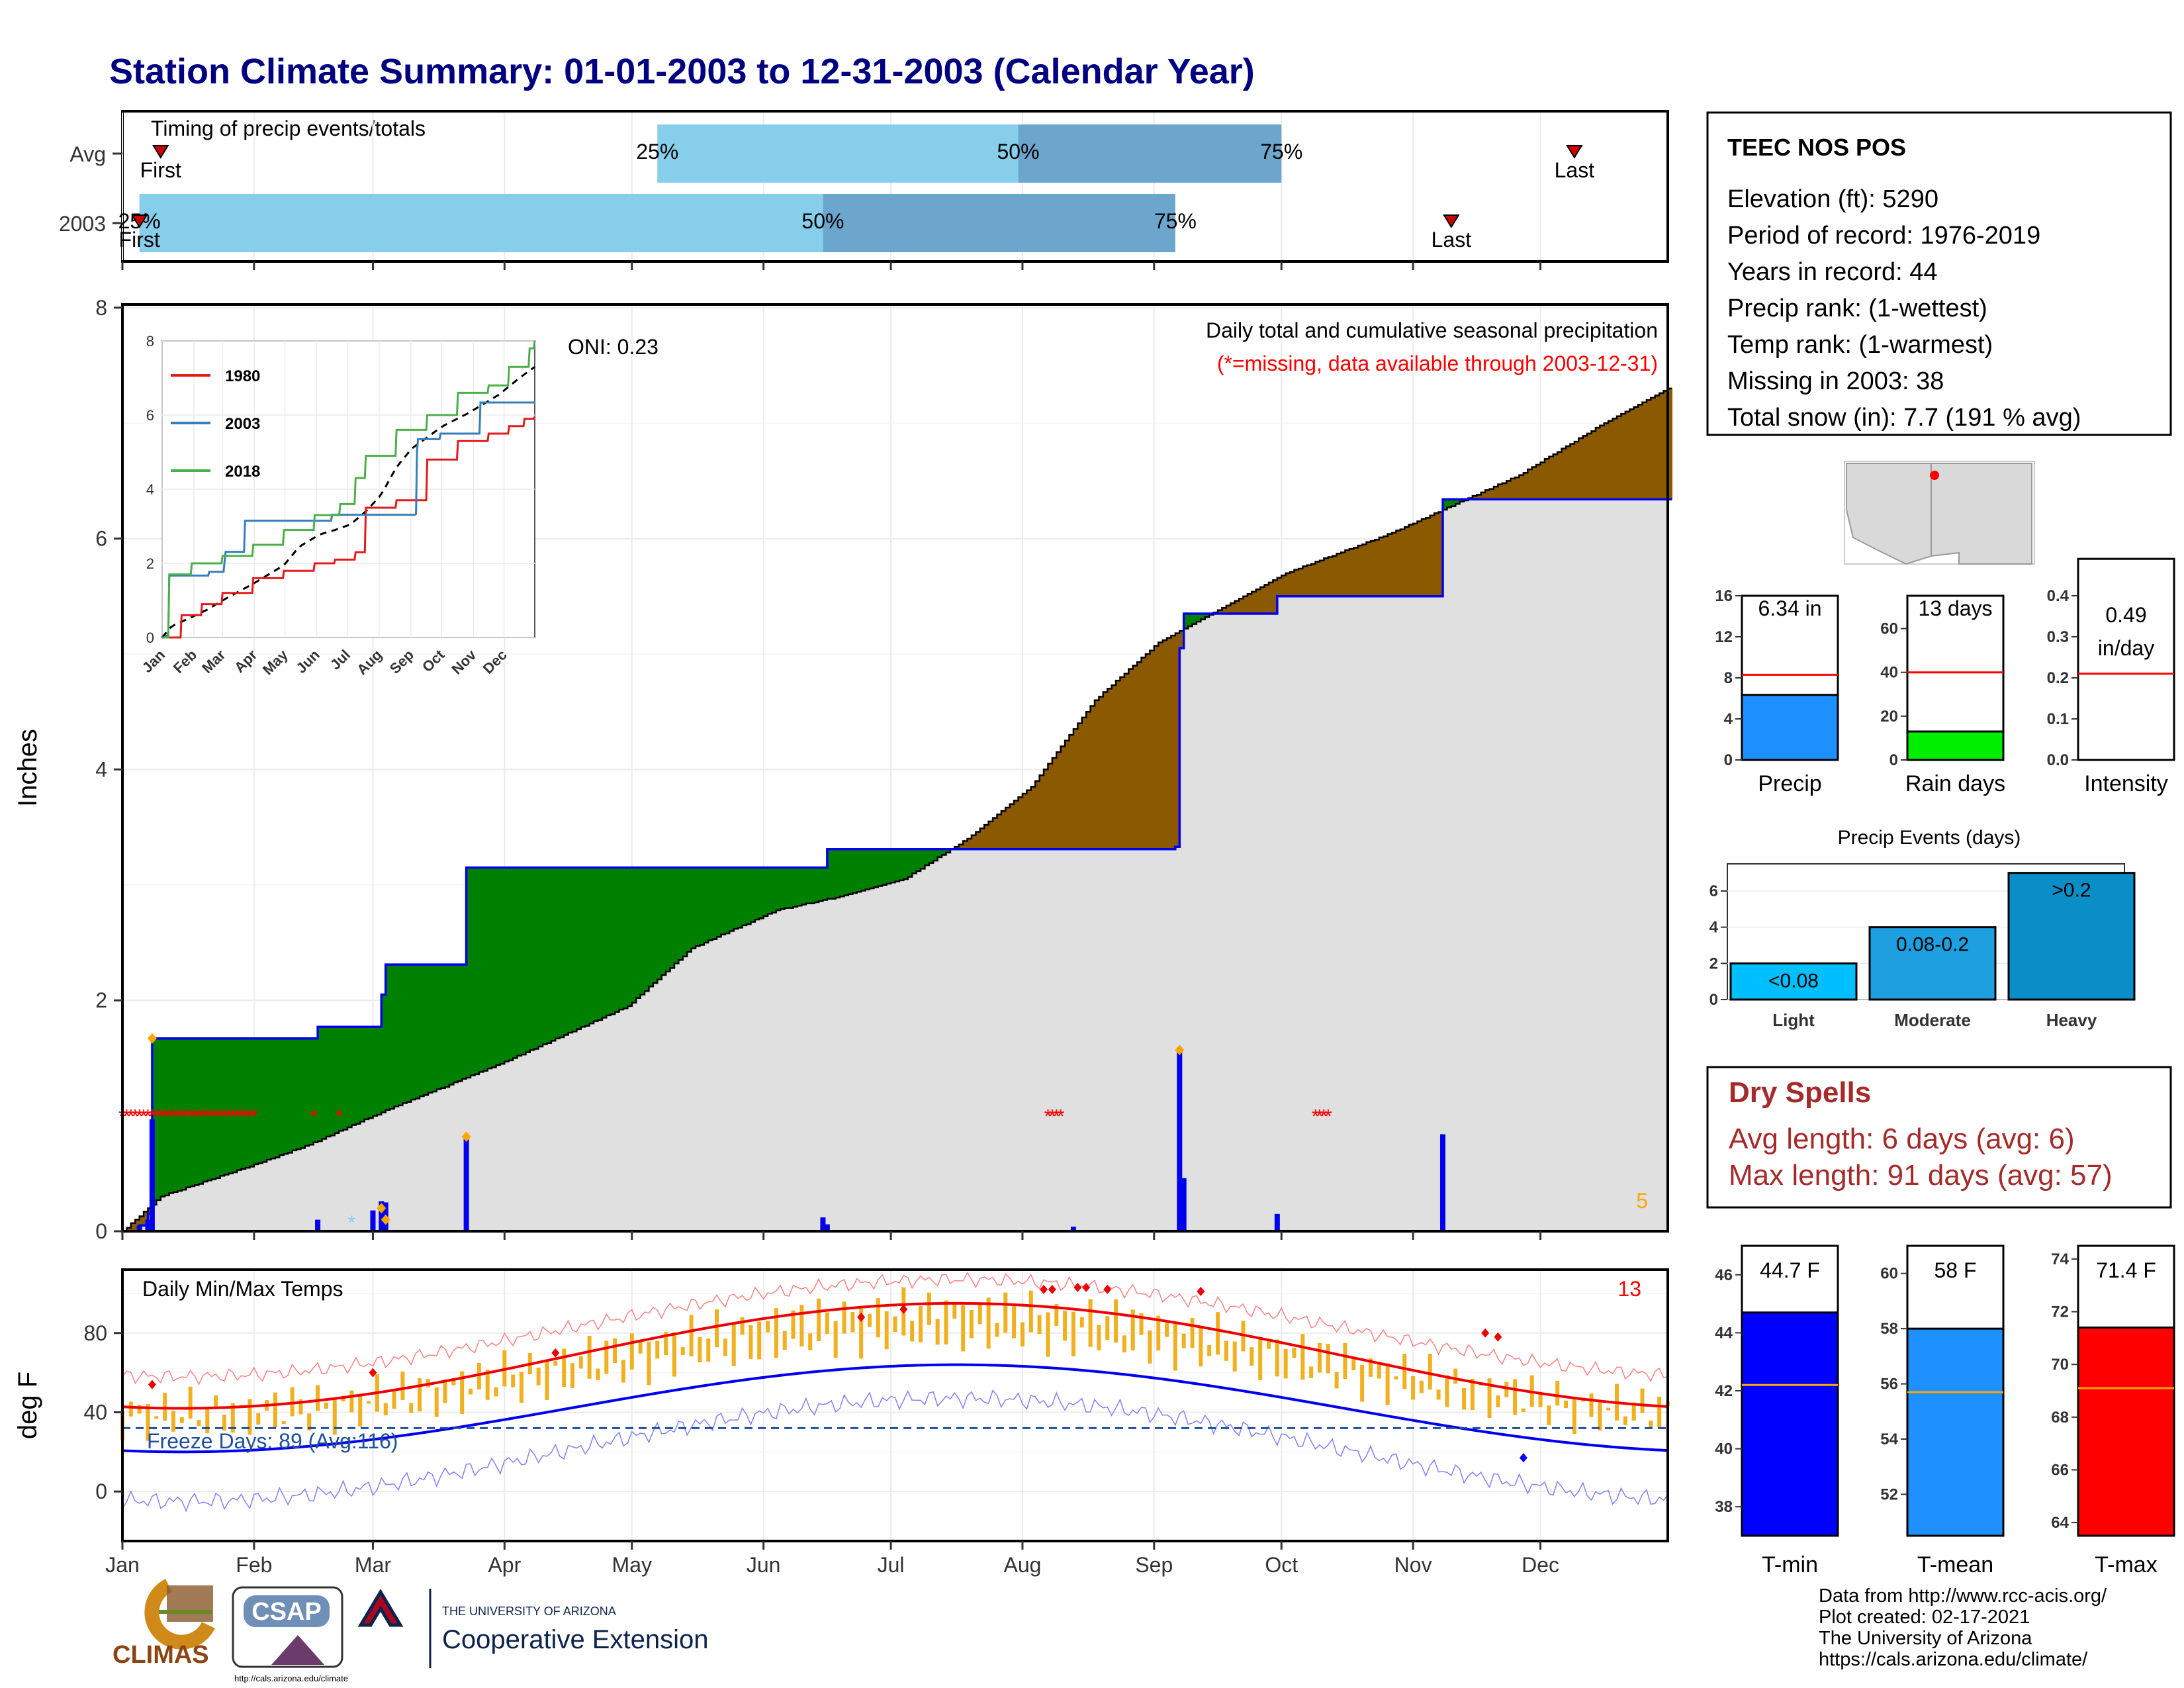  Describe the element at coordinates (1790, 1270) in the screenshot. I see `temp-bar-value-label: 44.7 F` at that location.